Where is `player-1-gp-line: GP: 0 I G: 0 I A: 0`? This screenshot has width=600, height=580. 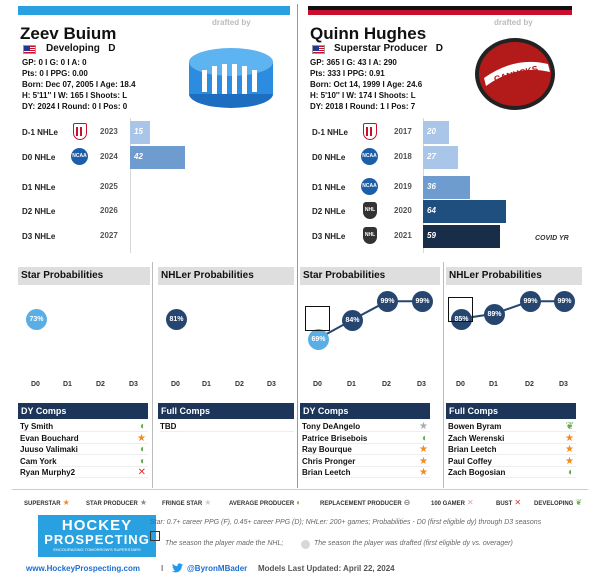
player-1-gp-line: GP: 0 I G: 0 I A: 0 is located at coordinates (54, 62).